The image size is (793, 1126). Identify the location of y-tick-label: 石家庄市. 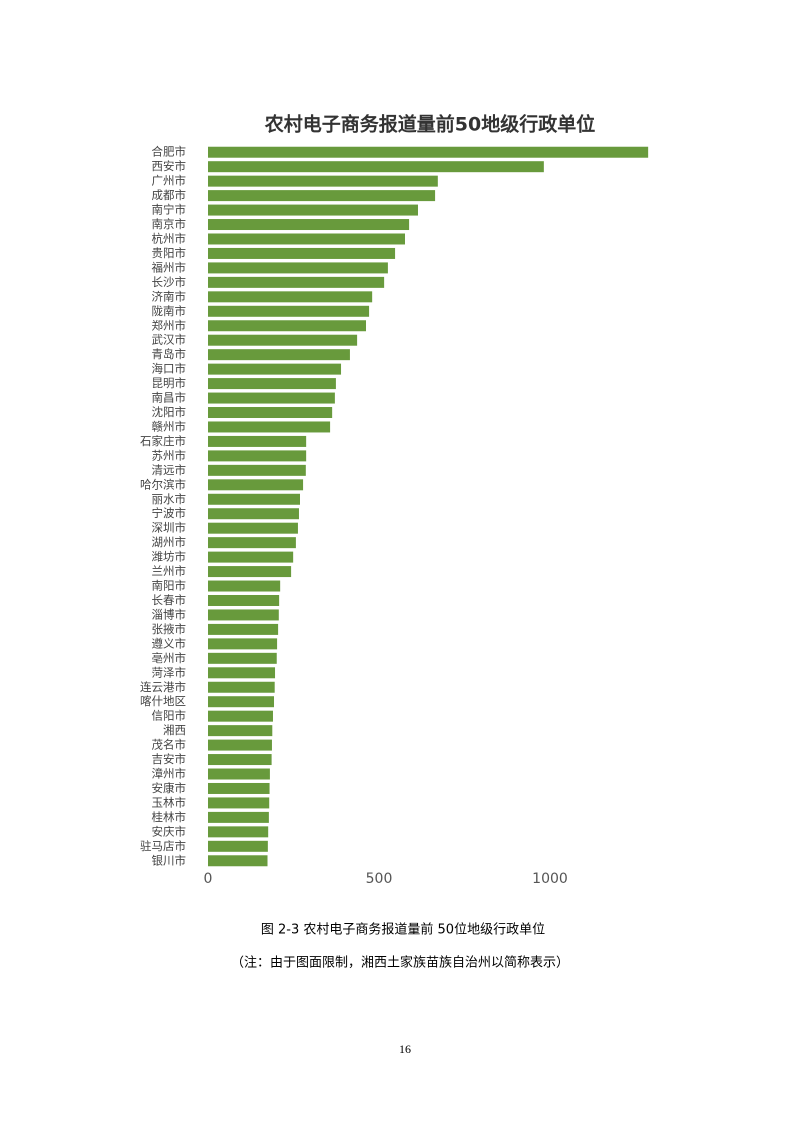
(163, 441).